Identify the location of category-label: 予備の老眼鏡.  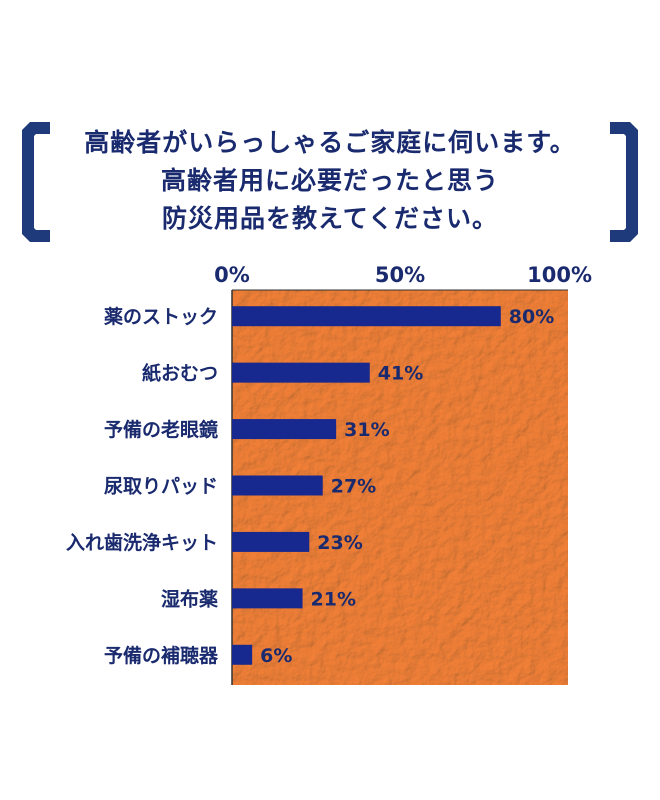
(161, 429).